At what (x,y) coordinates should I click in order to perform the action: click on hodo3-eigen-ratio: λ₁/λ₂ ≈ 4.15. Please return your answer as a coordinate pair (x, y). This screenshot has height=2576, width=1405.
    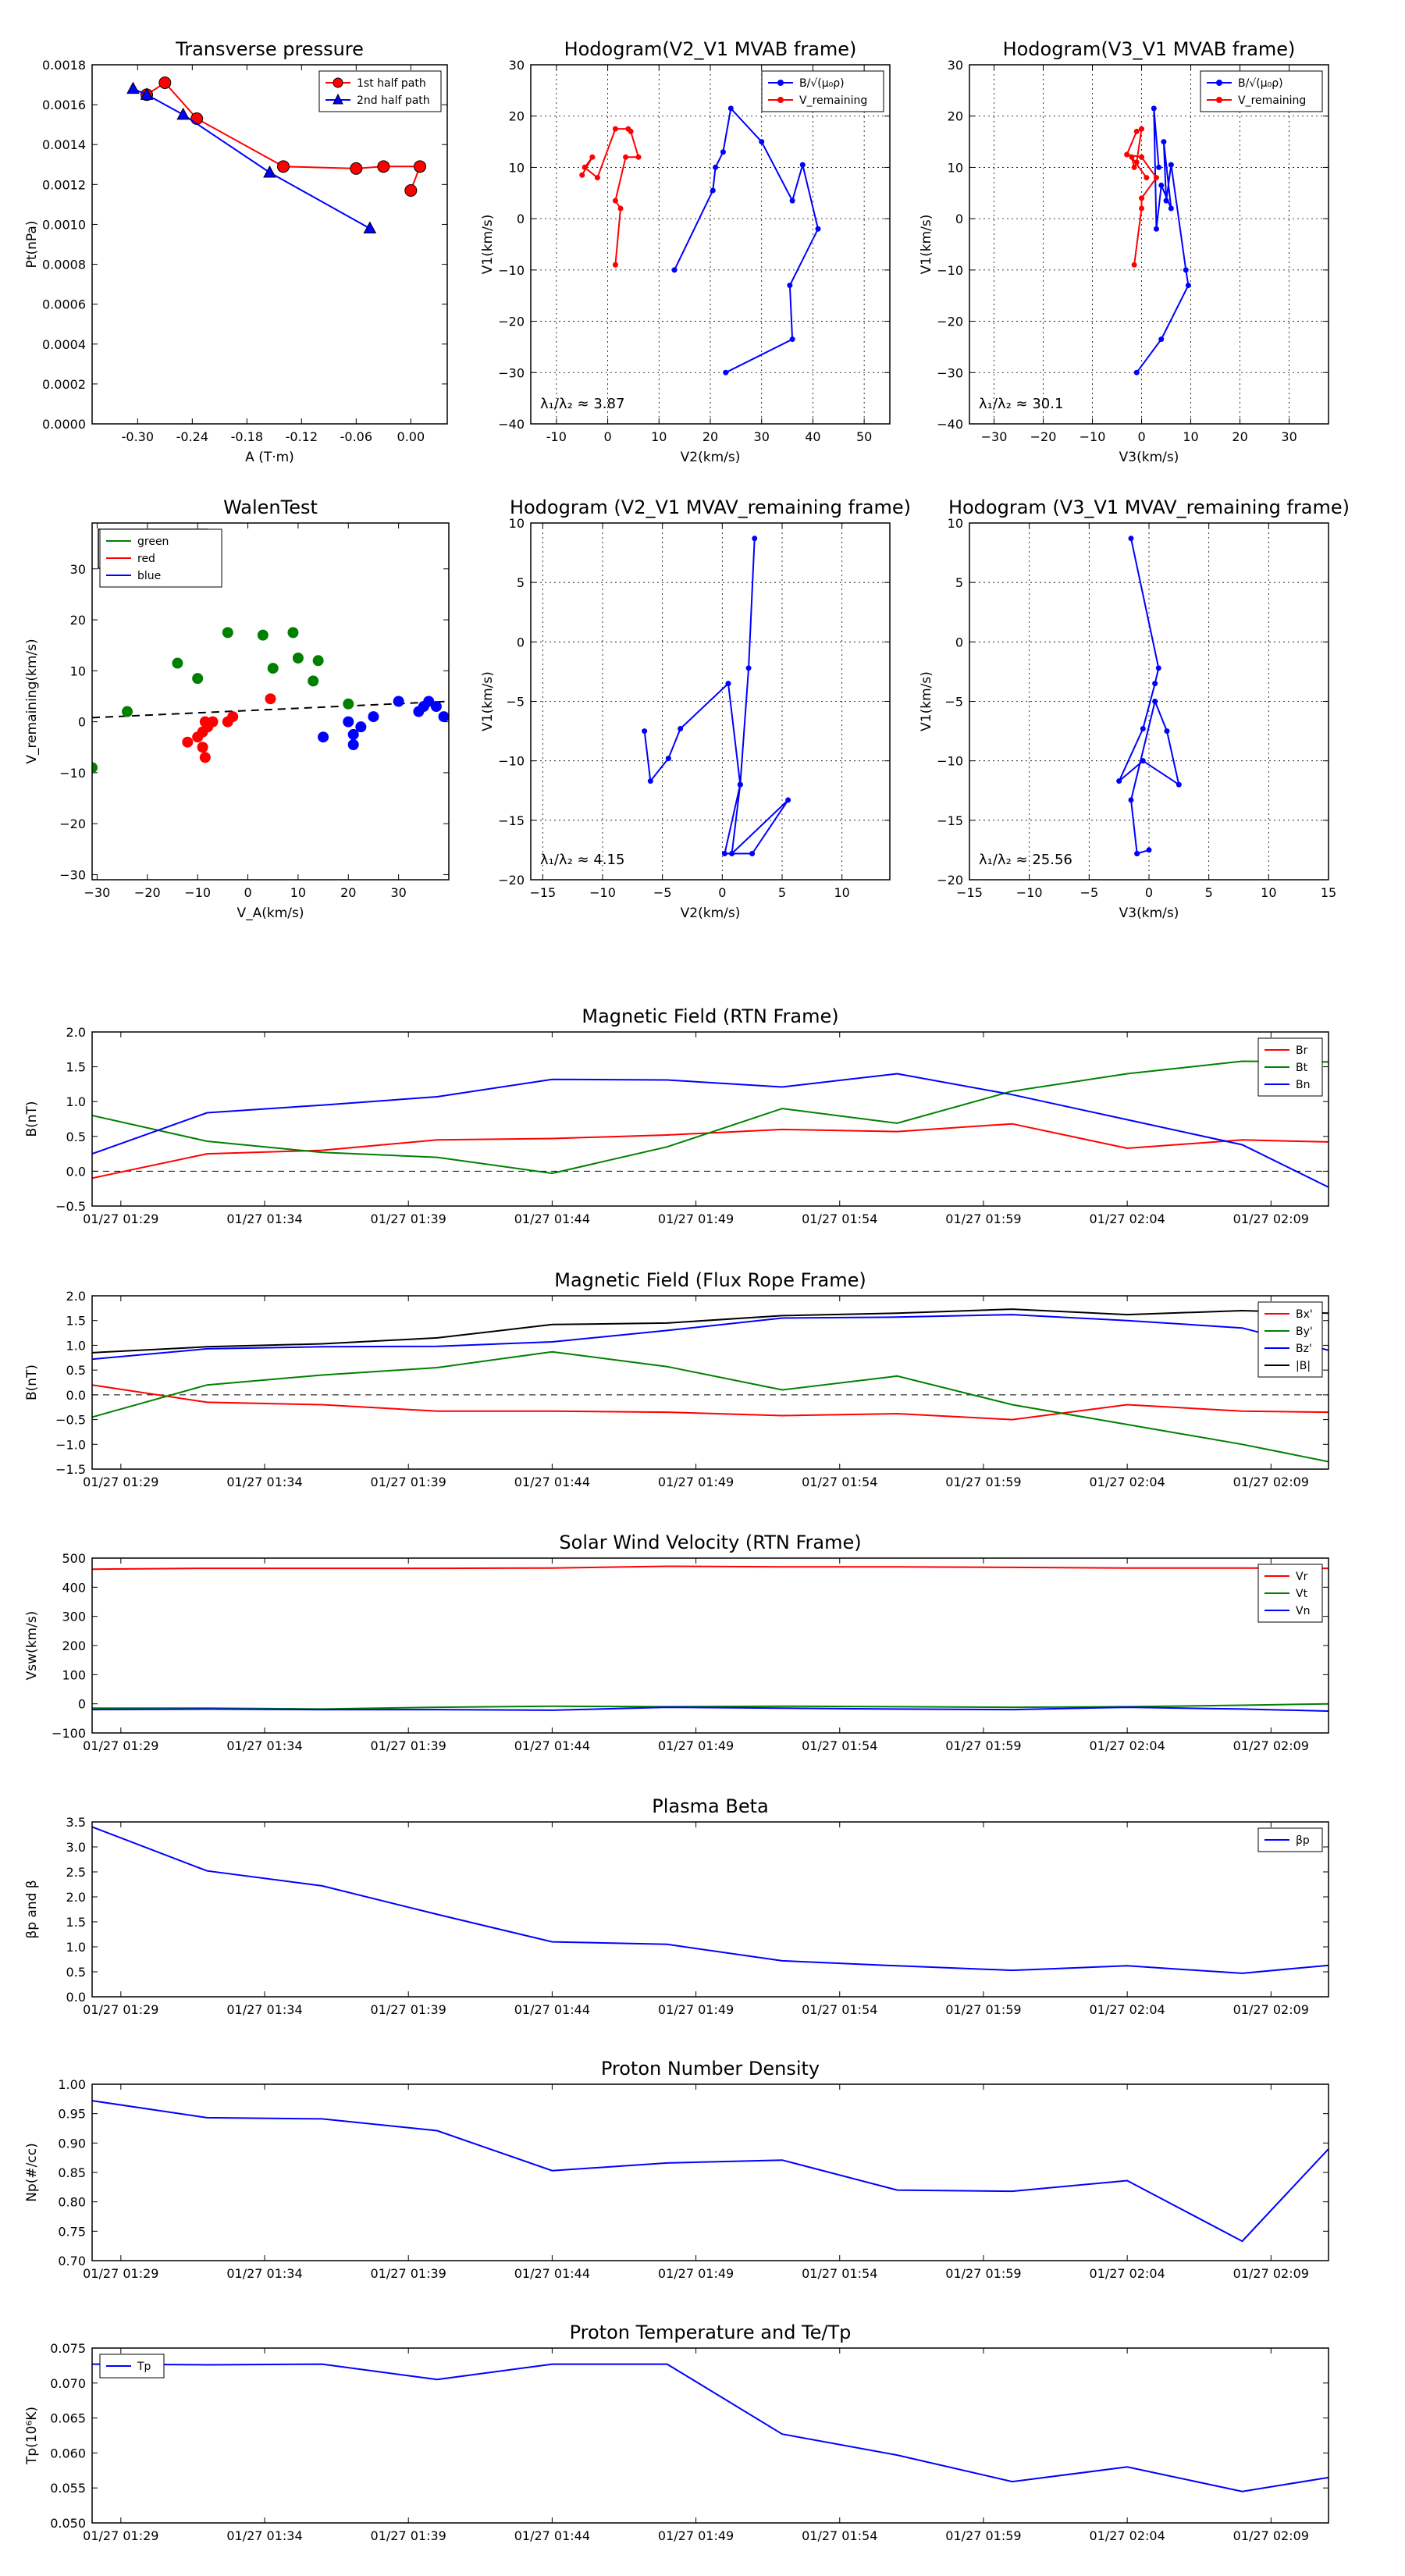
    Looking at the image, I should click on (582, 860).